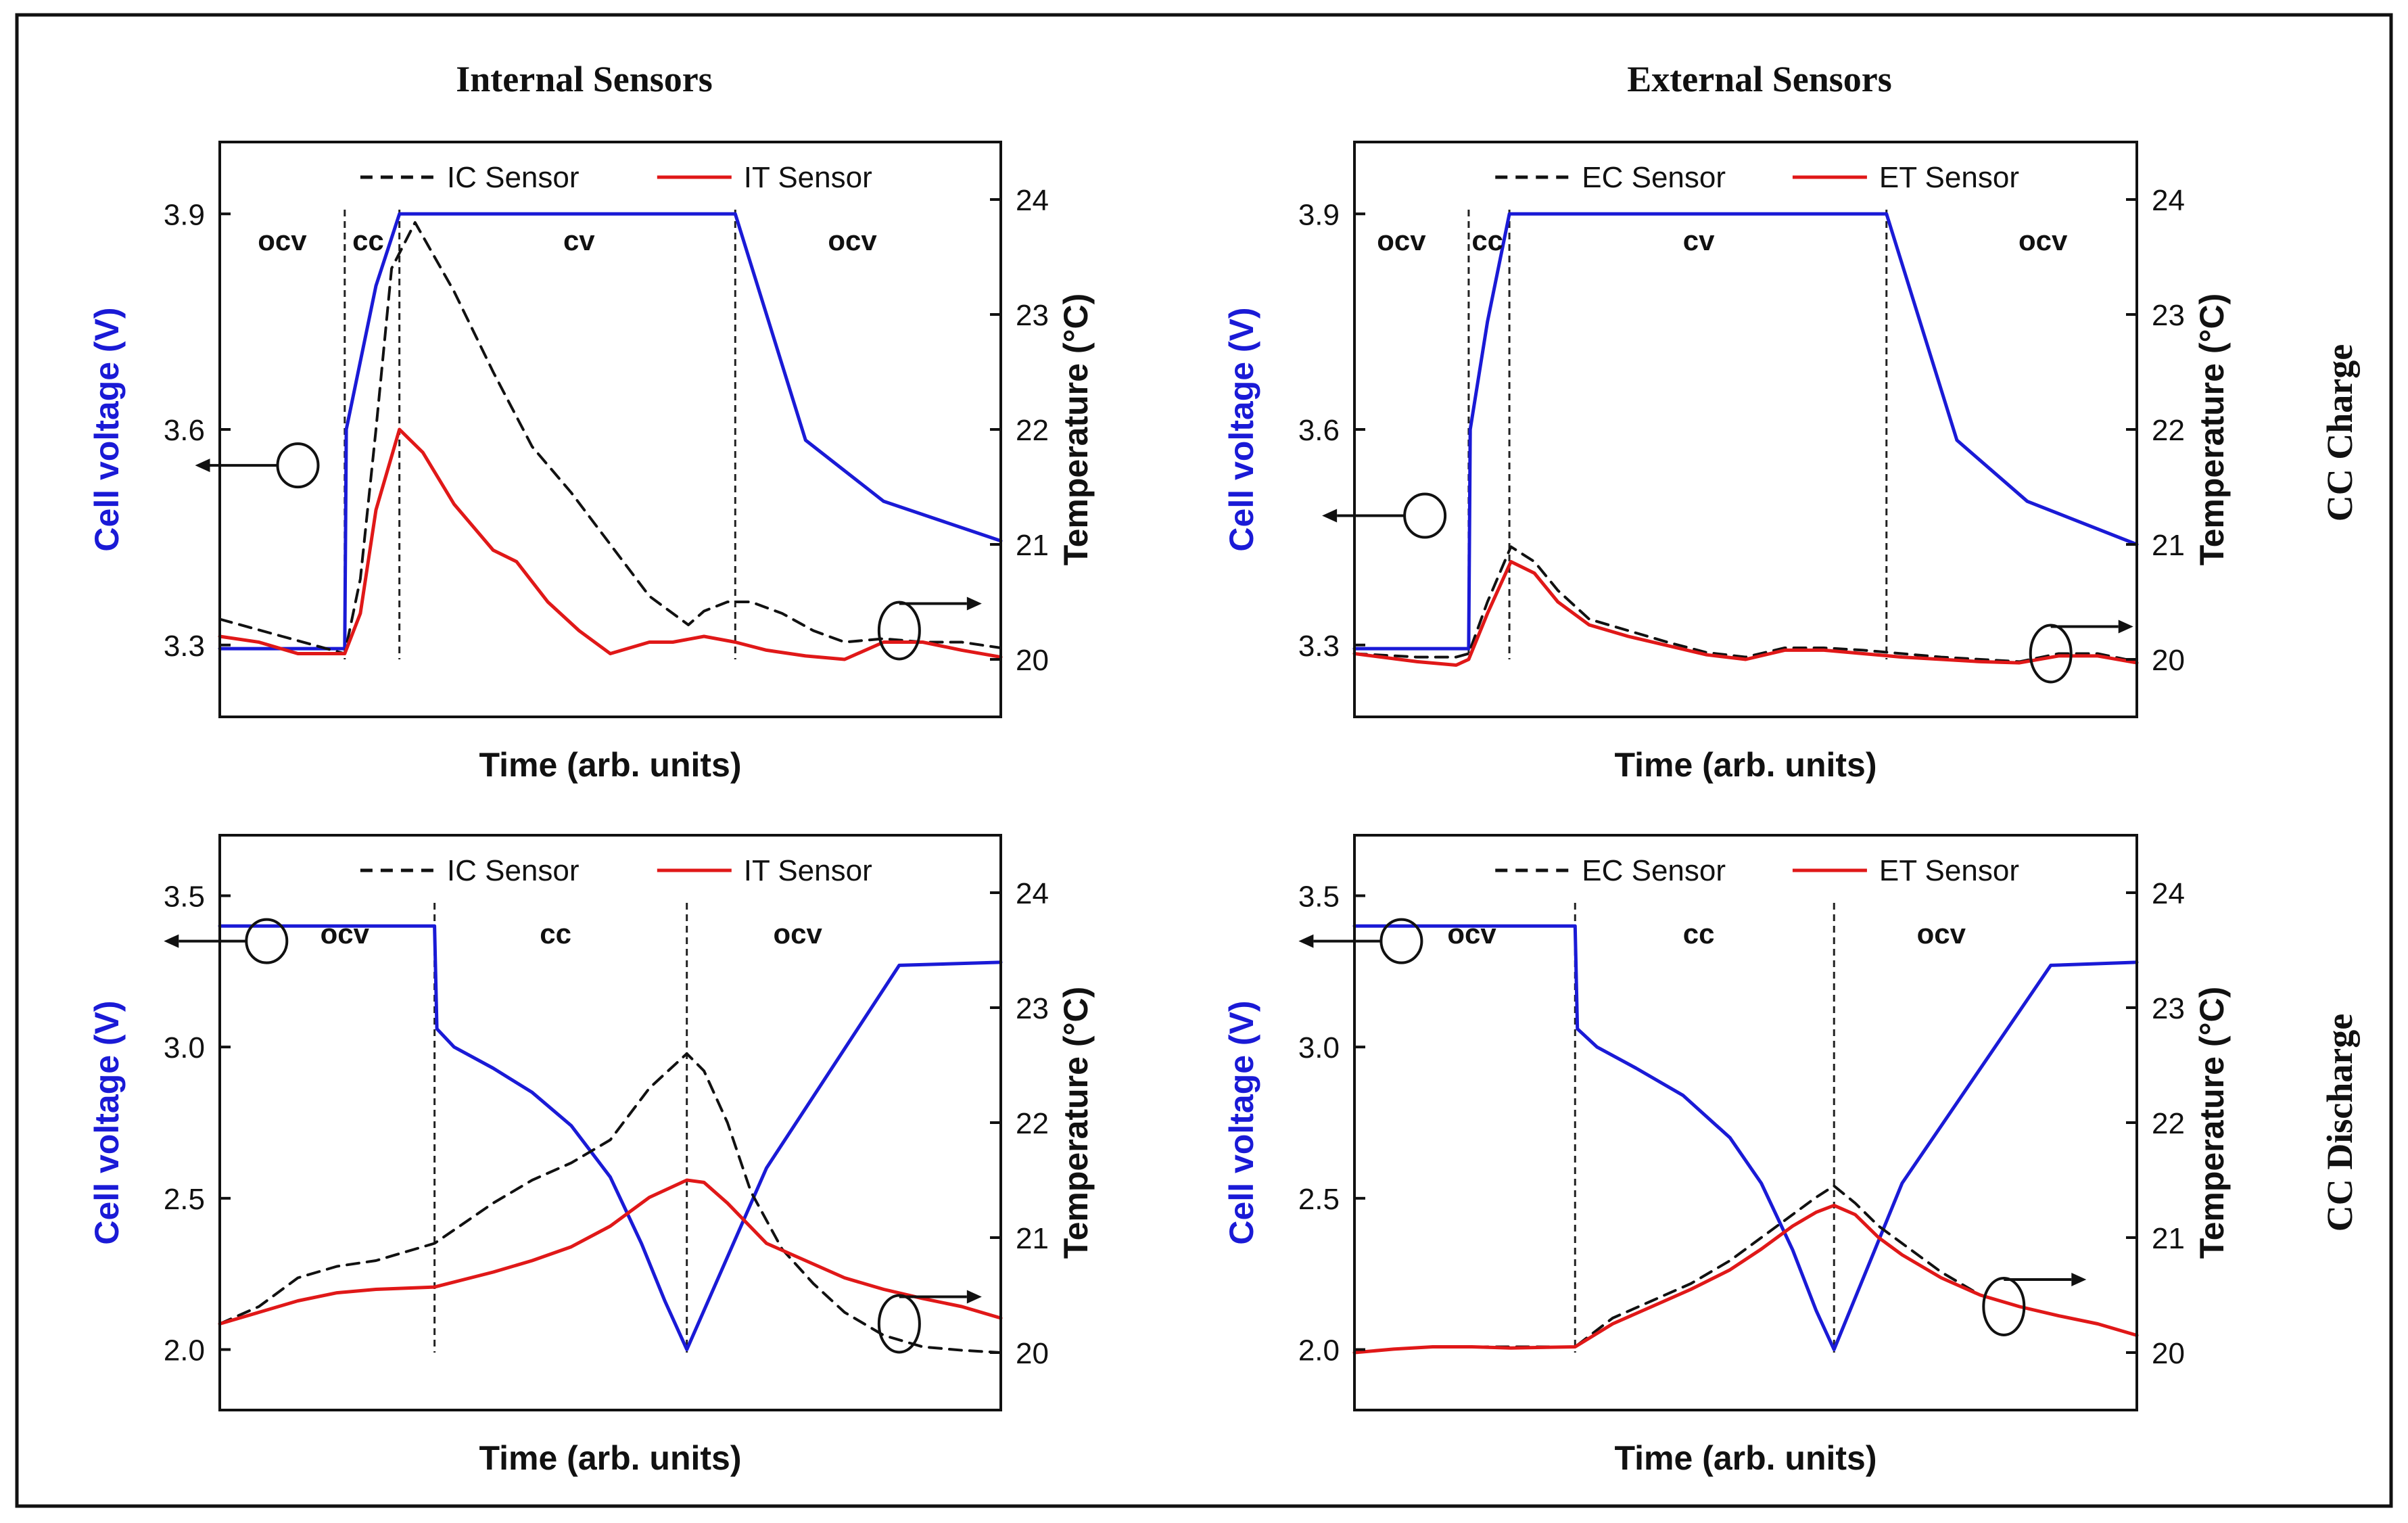 The height and width of the screenshot is (1523, 2408). Describe the element at coordinates (1759, 79) in the screenshot. I see `heading-external-sensors: External Sensors` at that location.